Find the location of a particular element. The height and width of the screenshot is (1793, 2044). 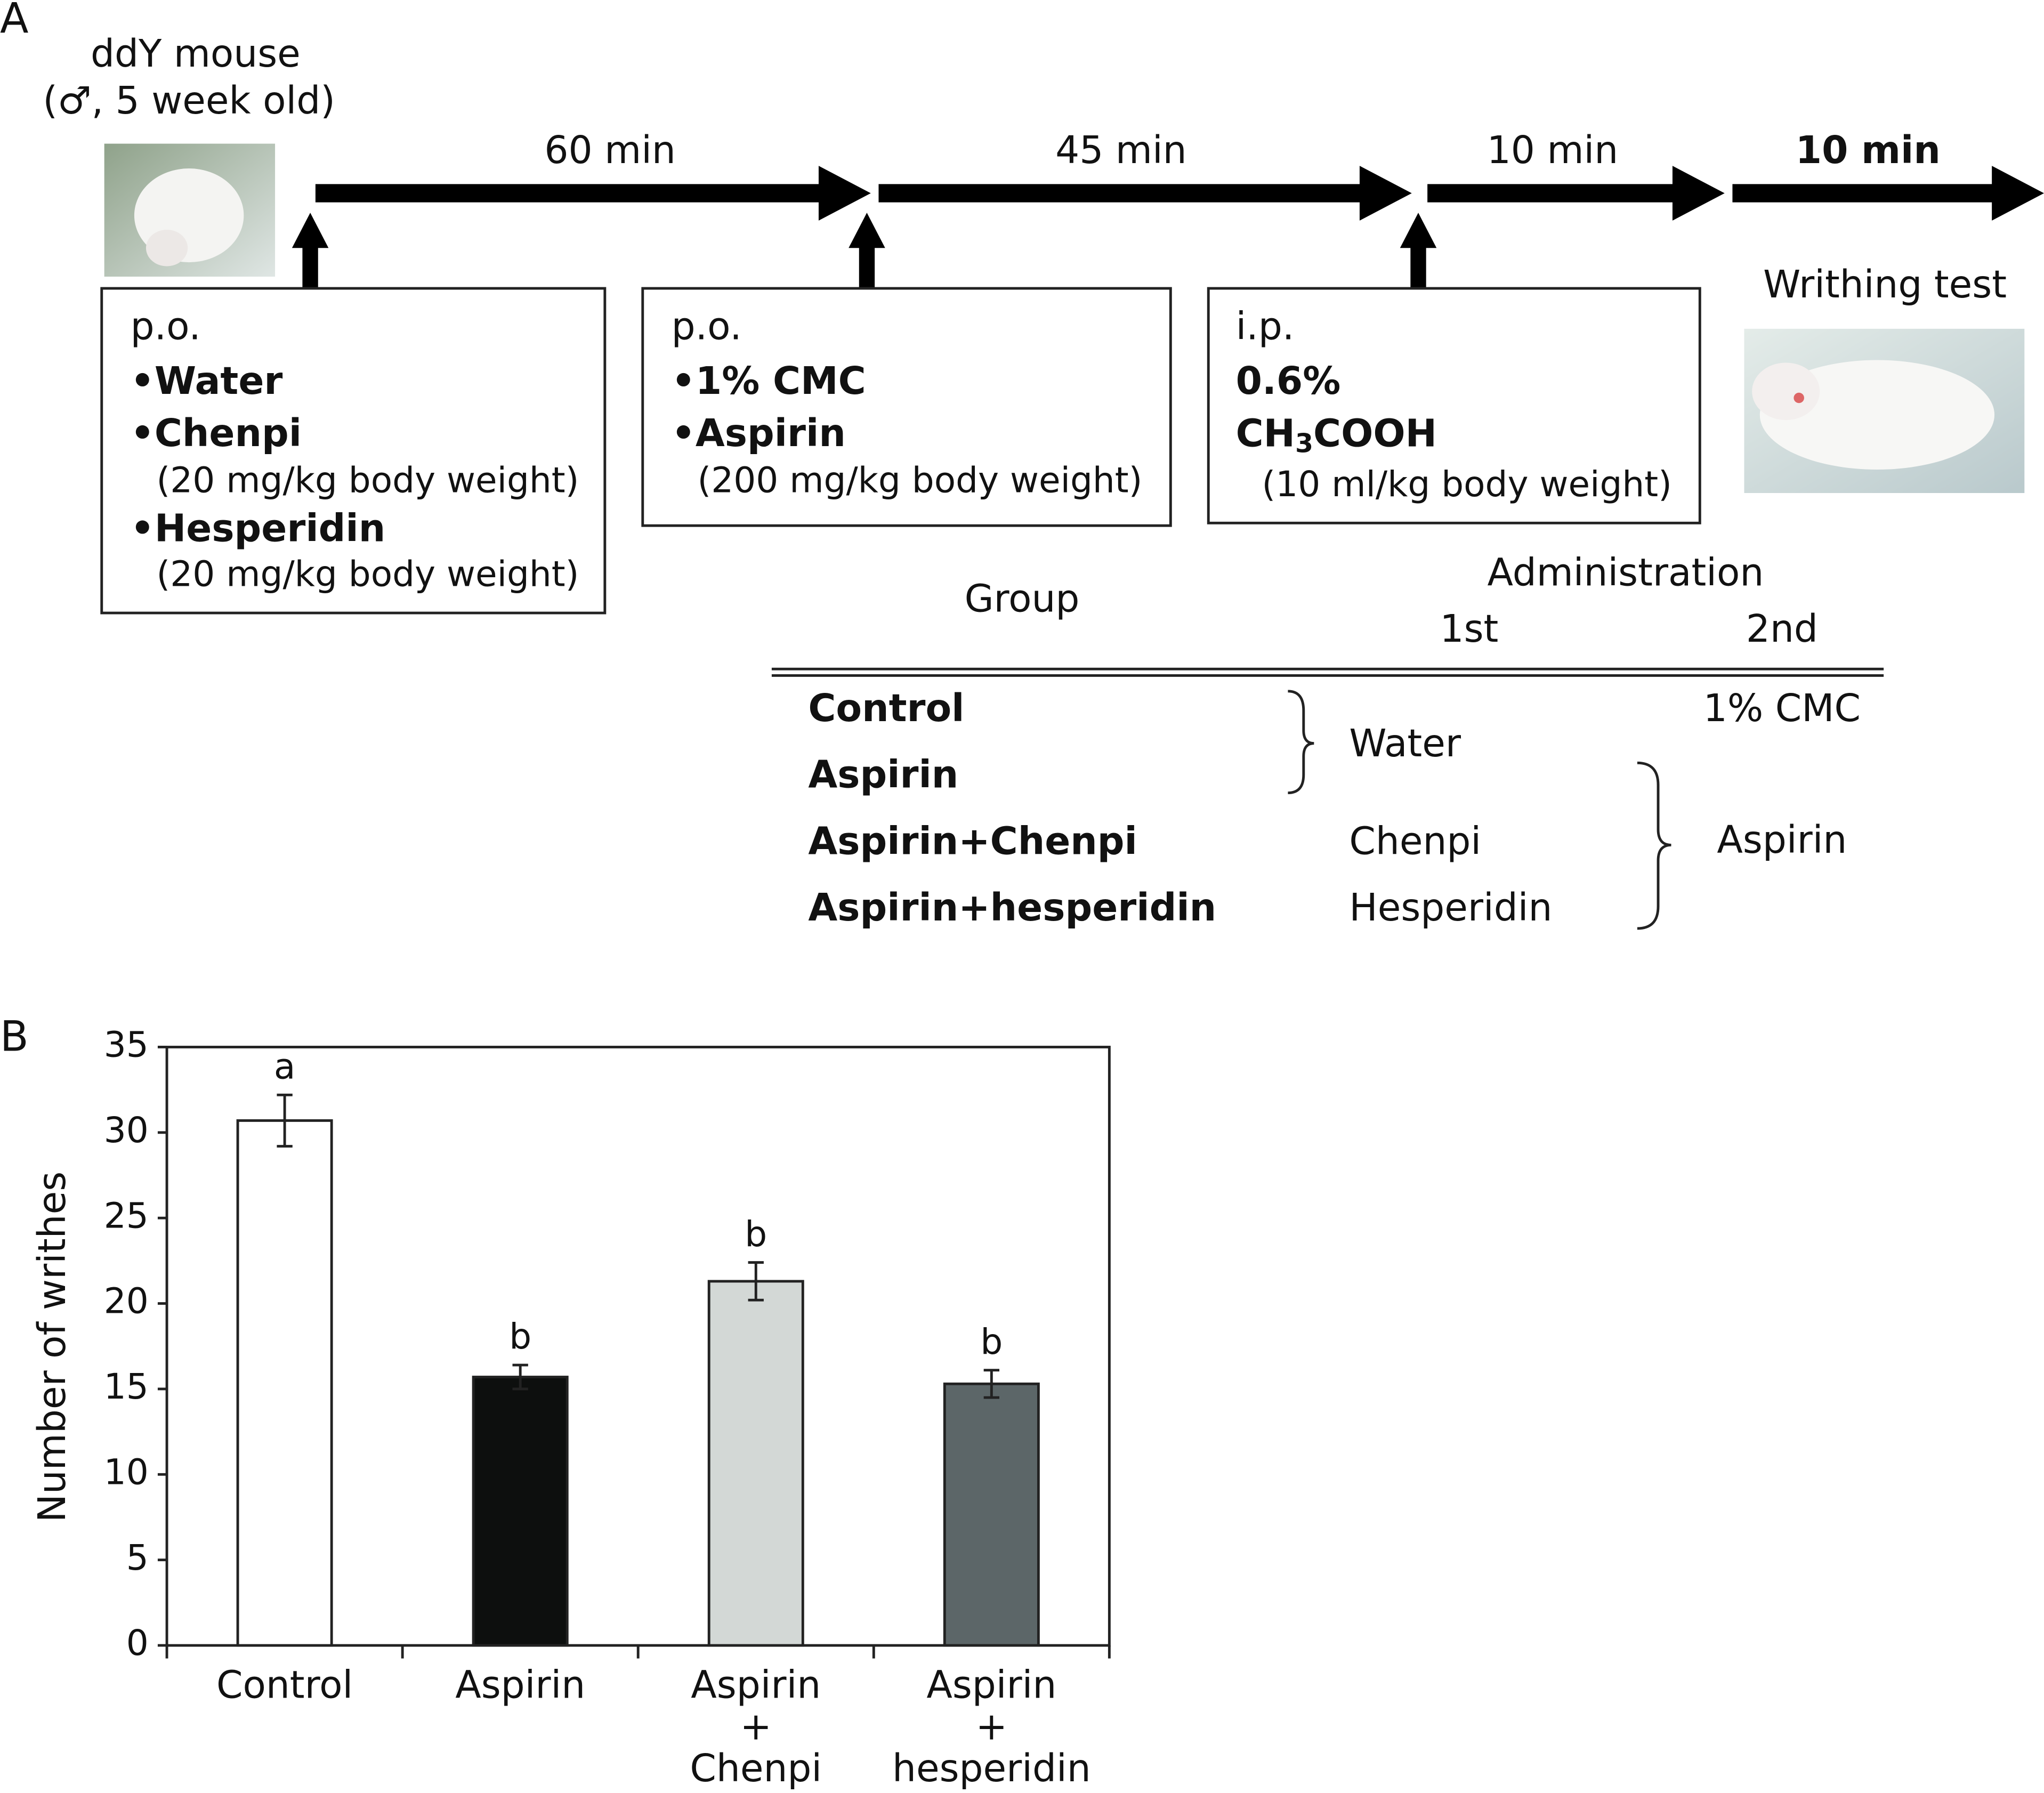

y-axis-label: Number of writhes is located at coordinates (52, 1347).